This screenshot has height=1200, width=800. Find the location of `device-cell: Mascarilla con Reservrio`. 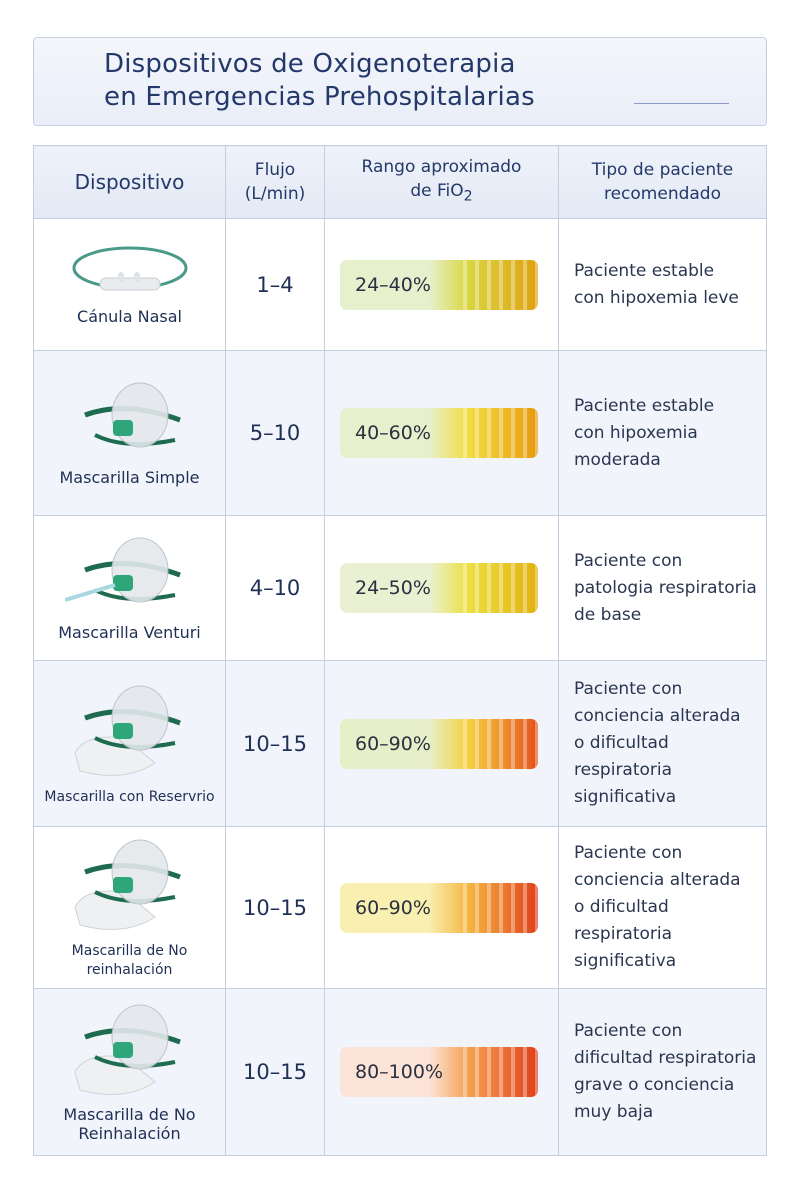

device-cell: Mascarilla con Reservrio is located at coordinates (129, 743).